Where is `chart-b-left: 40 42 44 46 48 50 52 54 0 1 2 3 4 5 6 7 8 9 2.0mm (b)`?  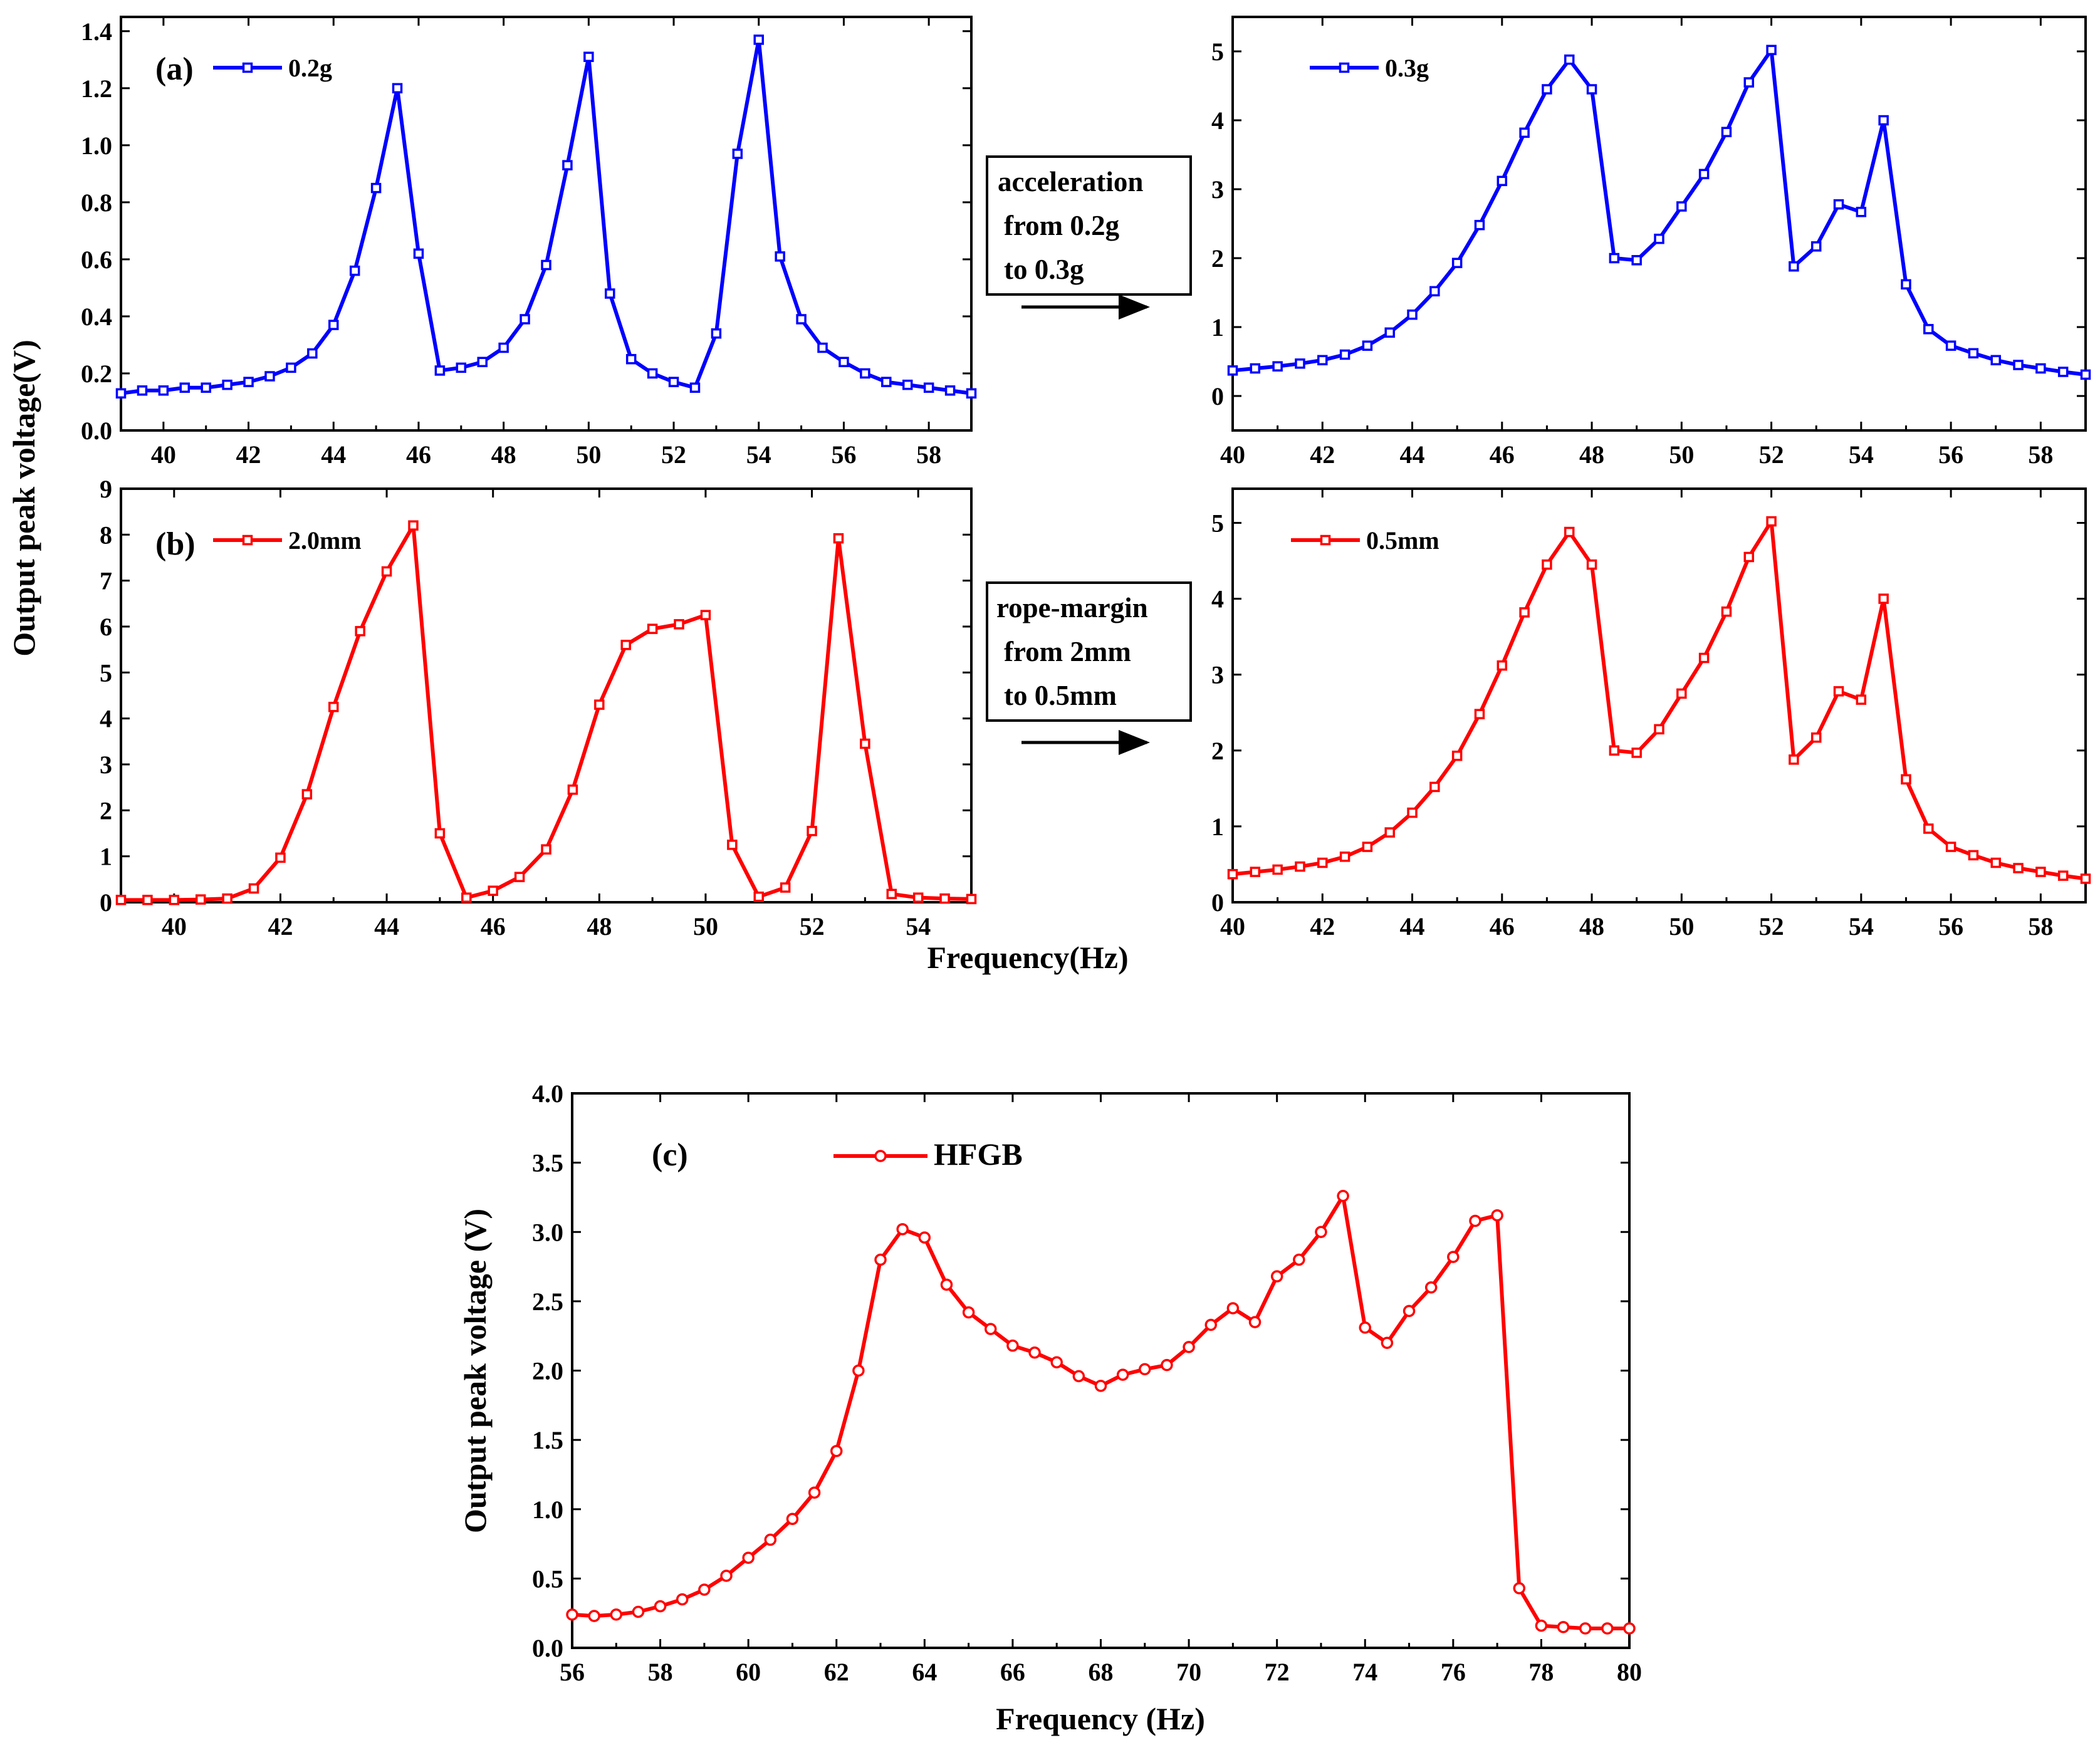
chart-b-left: 40 42 44 46 48 50 52 54 0 1 2 3 4 5 6 7 8 9 2.0mm (b) is located at coordinates (538, 707).